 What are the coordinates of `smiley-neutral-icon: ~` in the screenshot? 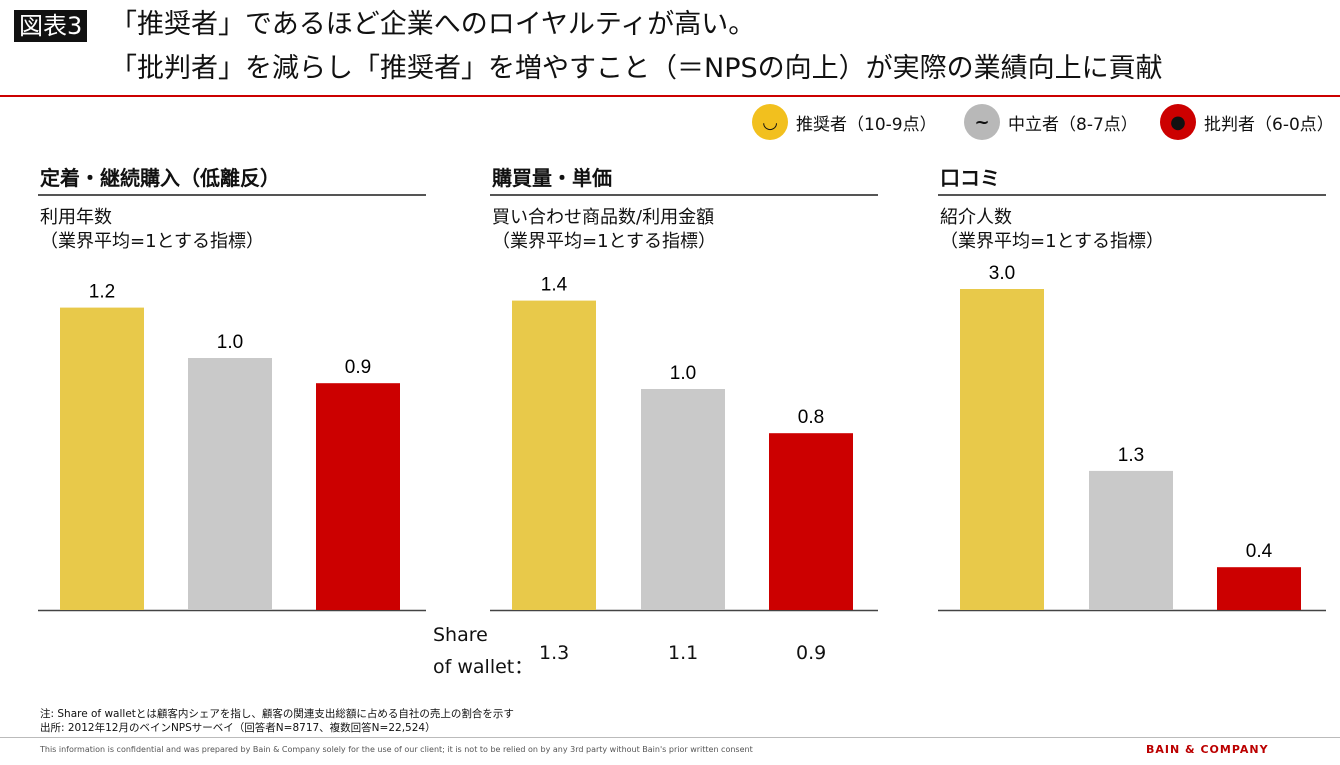 It's located at (982, 122).